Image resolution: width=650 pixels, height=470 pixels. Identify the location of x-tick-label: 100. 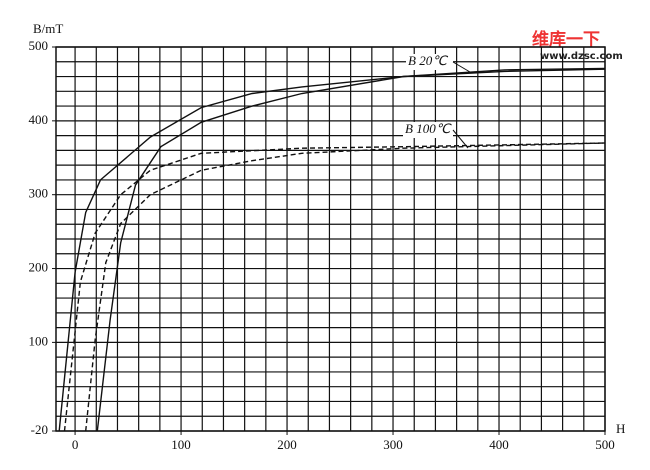
(181, 444).